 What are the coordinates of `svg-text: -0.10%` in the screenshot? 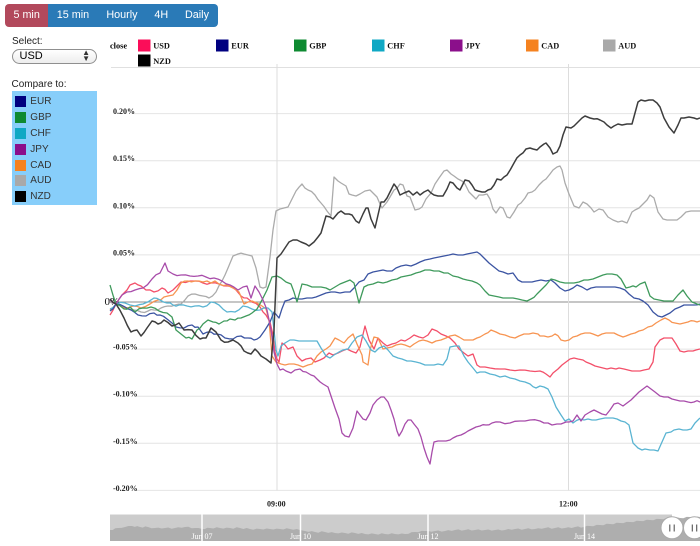 It's located at (125, 394).